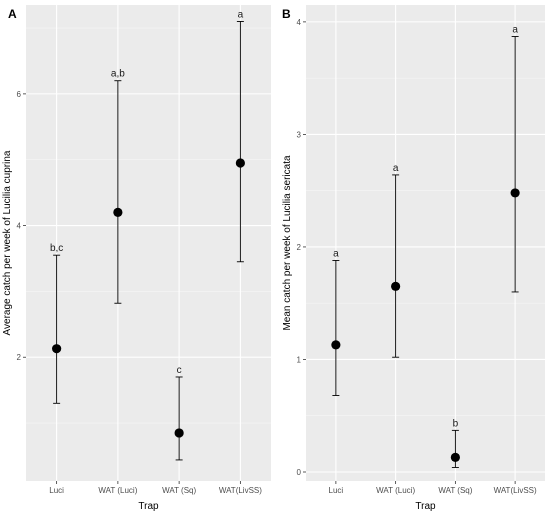  What do you see at coordinates (287, 243) in the screenshot?
I see `panel-b-y-axis-title: Mean catch per week of Lucilia sericata` at bounding box center [287, 243].